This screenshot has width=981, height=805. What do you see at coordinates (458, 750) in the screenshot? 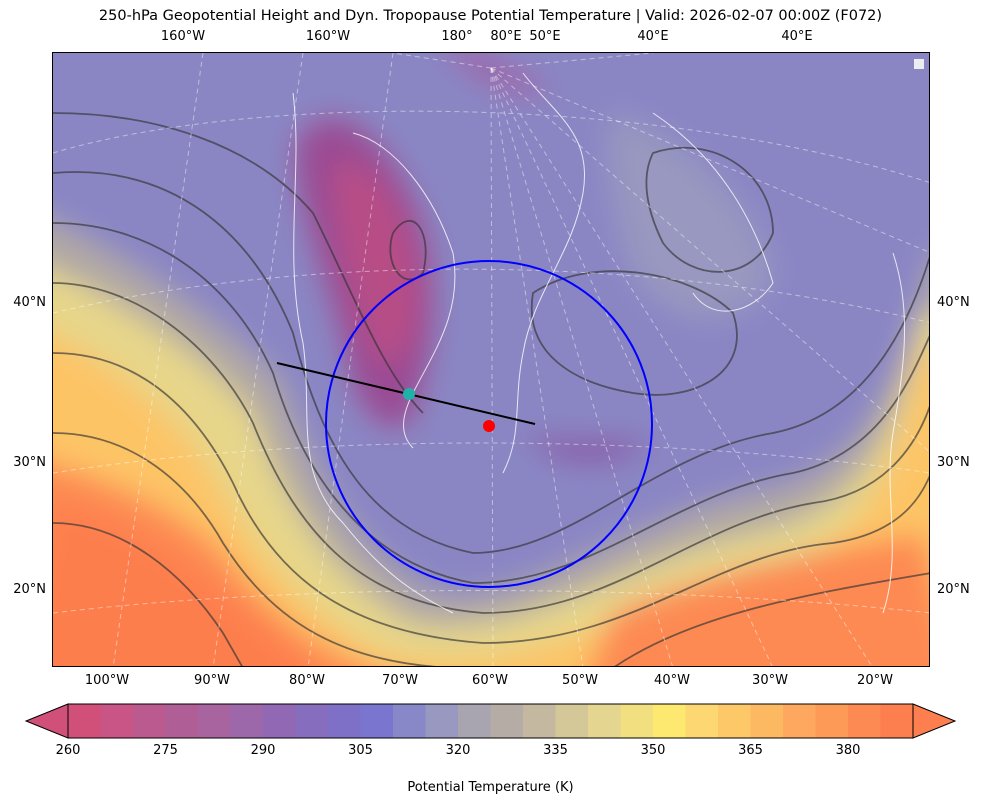
I see `colorbar-tick-label: 320` at bounding box center [458, 750].